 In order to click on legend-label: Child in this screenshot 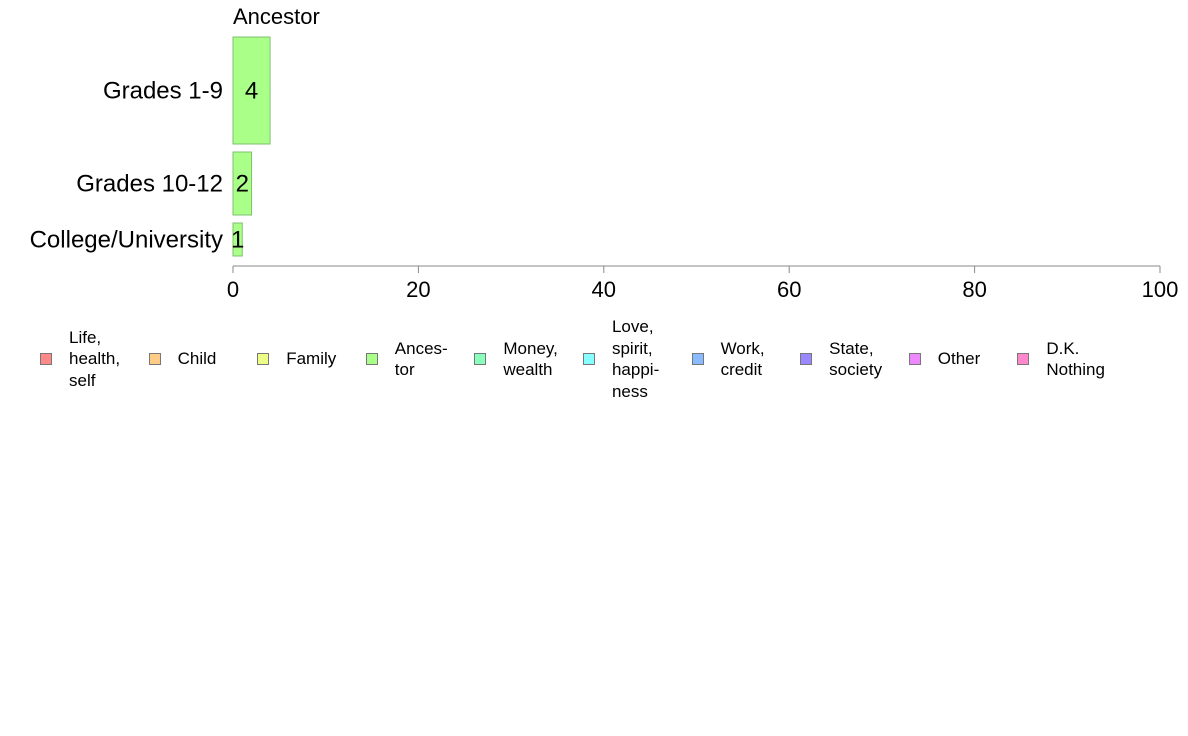, I will do `click(197, 359)`.